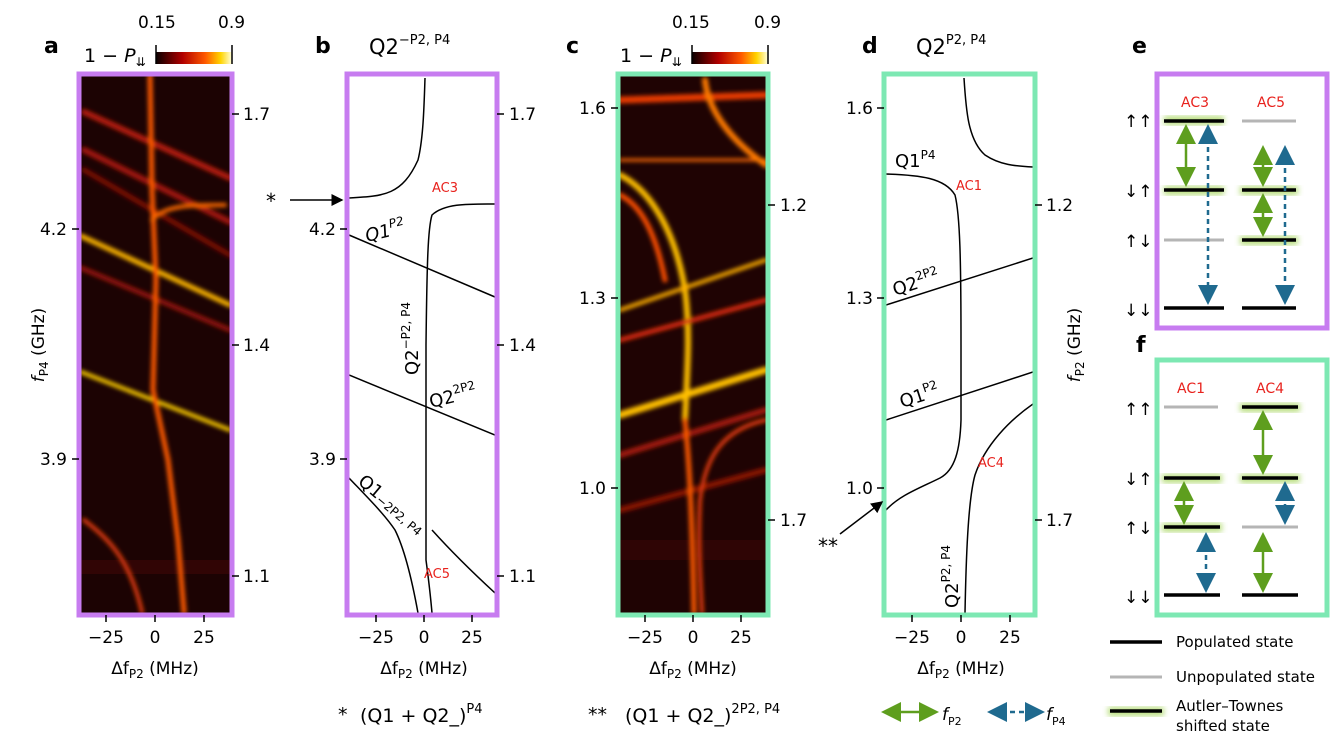  I want to click on heatmap-c, so click(693, 344).